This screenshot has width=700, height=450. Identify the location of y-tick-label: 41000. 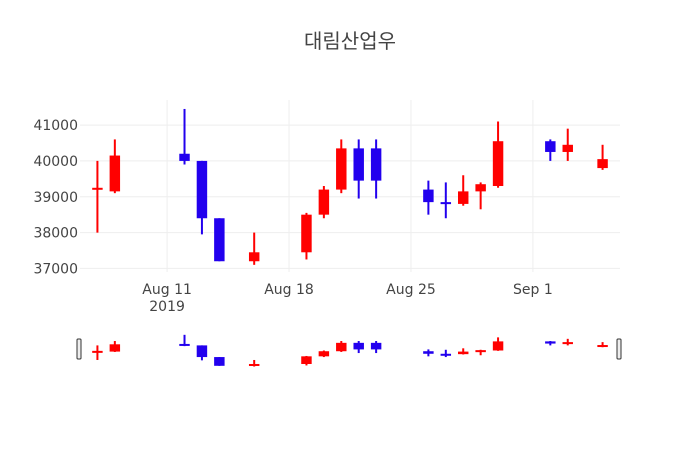
(55, 126).